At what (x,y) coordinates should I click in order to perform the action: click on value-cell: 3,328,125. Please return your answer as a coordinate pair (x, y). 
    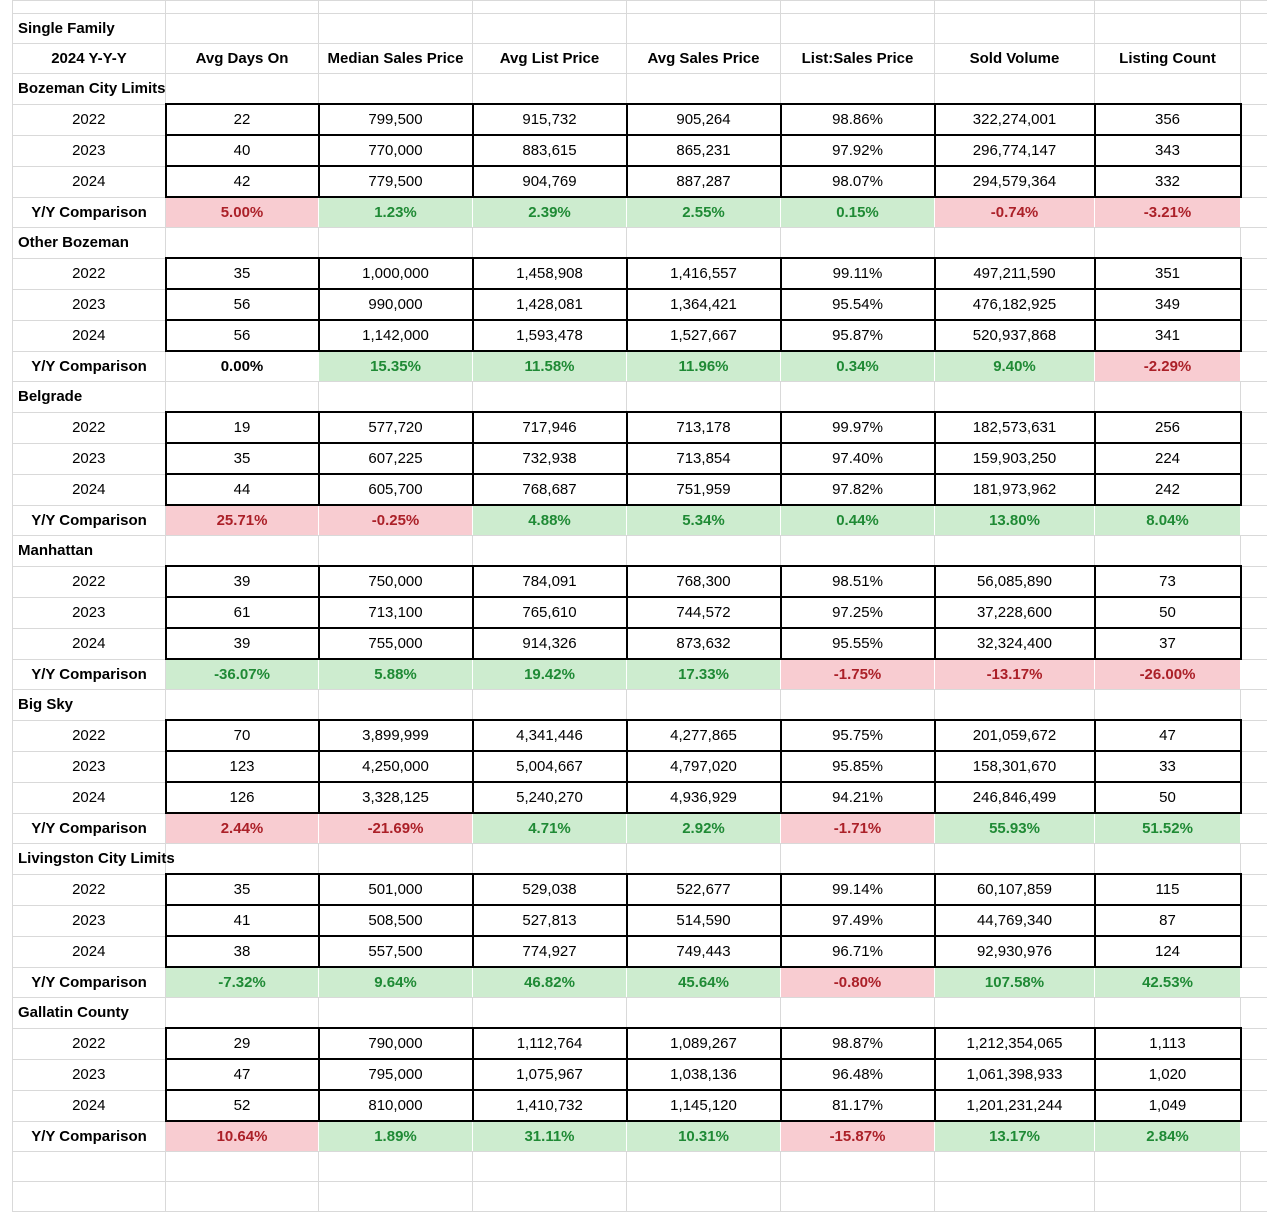
    Looking at the image, I should click on (396, 797).